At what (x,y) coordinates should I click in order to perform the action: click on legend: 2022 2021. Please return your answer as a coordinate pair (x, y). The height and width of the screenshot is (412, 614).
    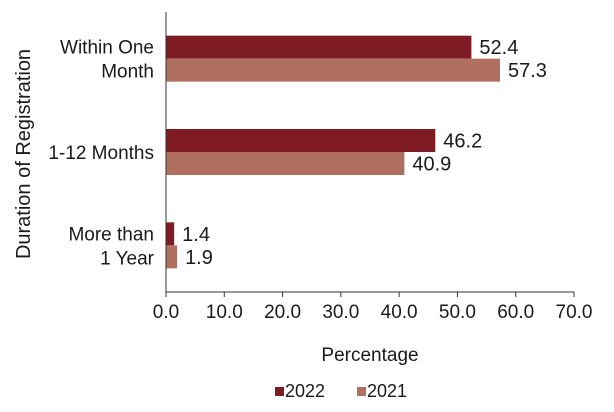
    Looking at the image, I should click on (341, 391).